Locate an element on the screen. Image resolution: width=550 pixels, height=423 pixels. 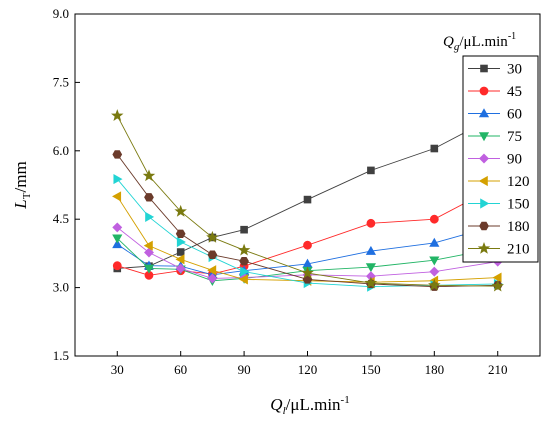
y-tick-label: 9.0 is located at coordinates (61, 13).